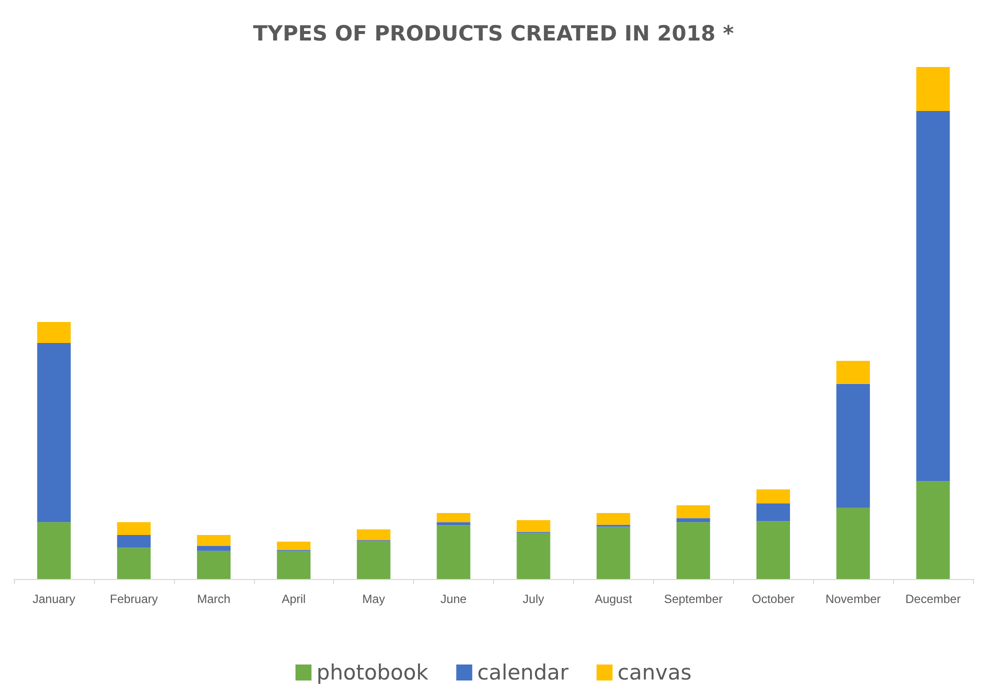 The height and width of the screenshot is (684, 987). Describe the element at coordinates (373, 672) in the screenshot. I see `legend-label: photobook` at that location.